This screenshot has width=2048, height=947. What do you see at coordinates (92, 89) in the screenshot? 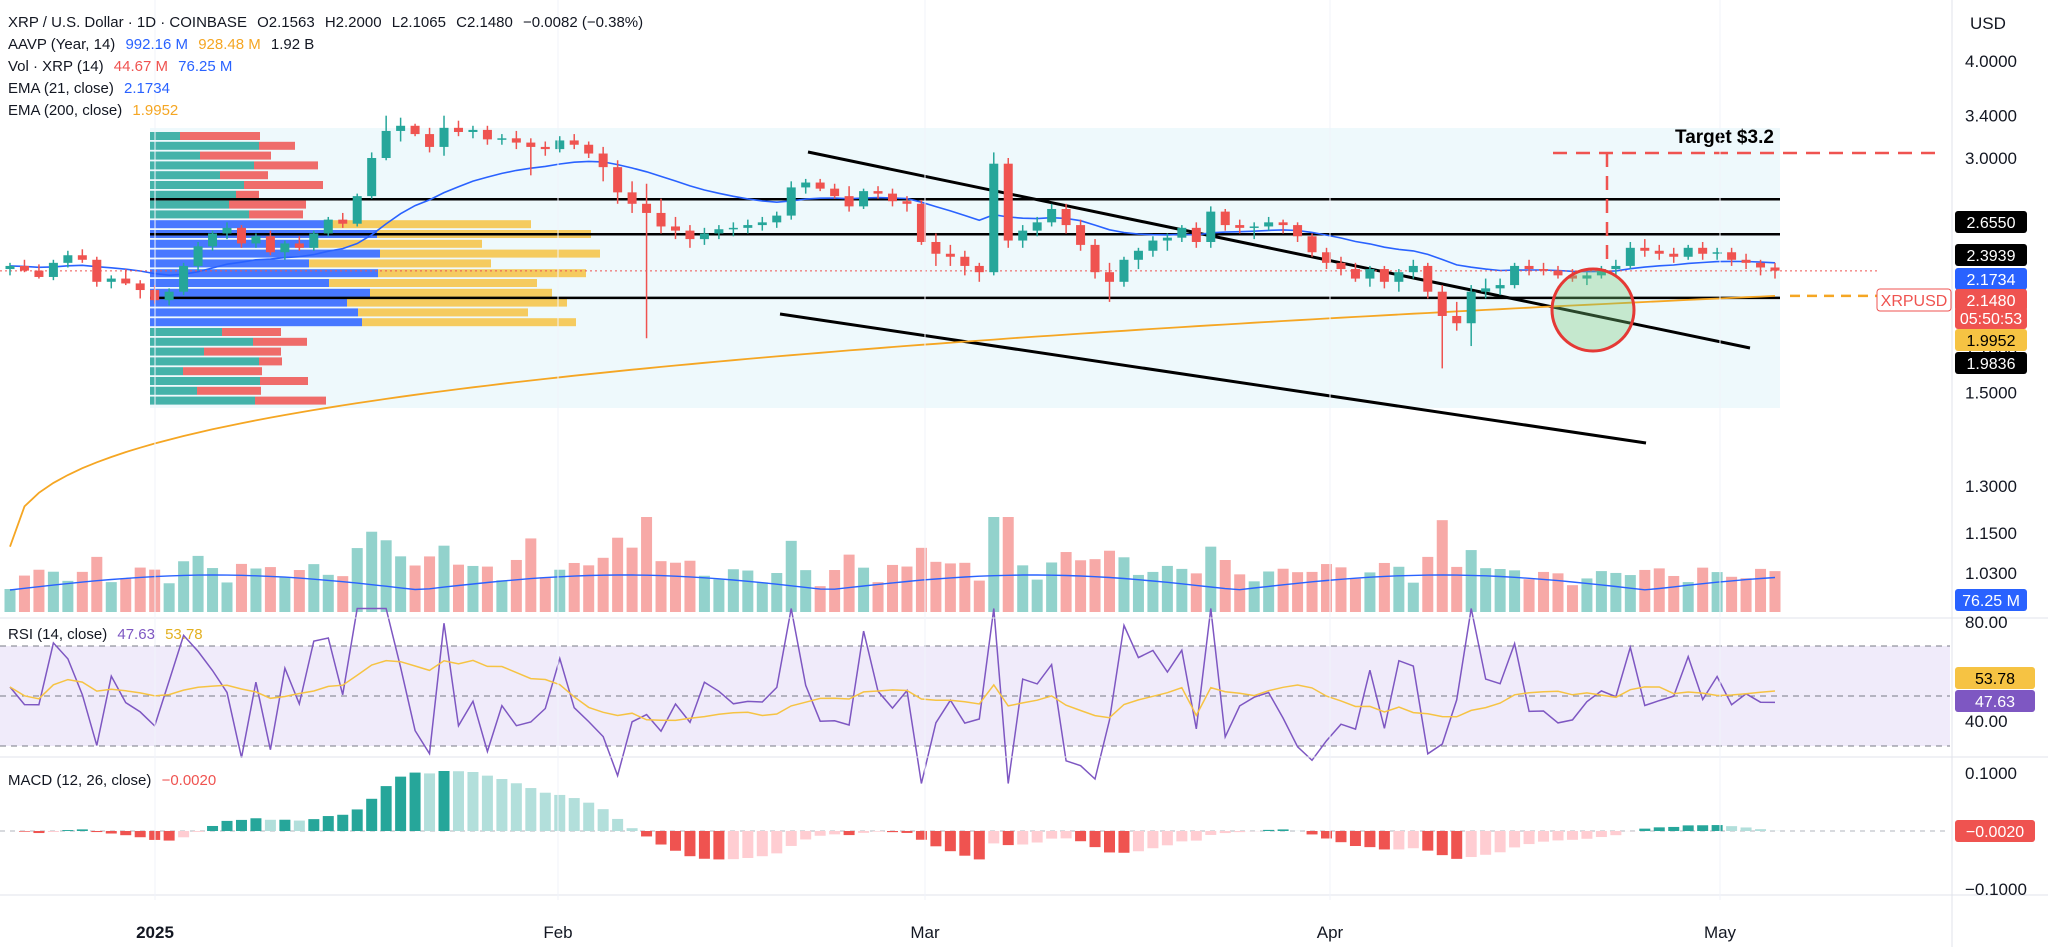
I see `legend-ema21: EMA (21, close) 2.1734` at bounding box center [92, 89].